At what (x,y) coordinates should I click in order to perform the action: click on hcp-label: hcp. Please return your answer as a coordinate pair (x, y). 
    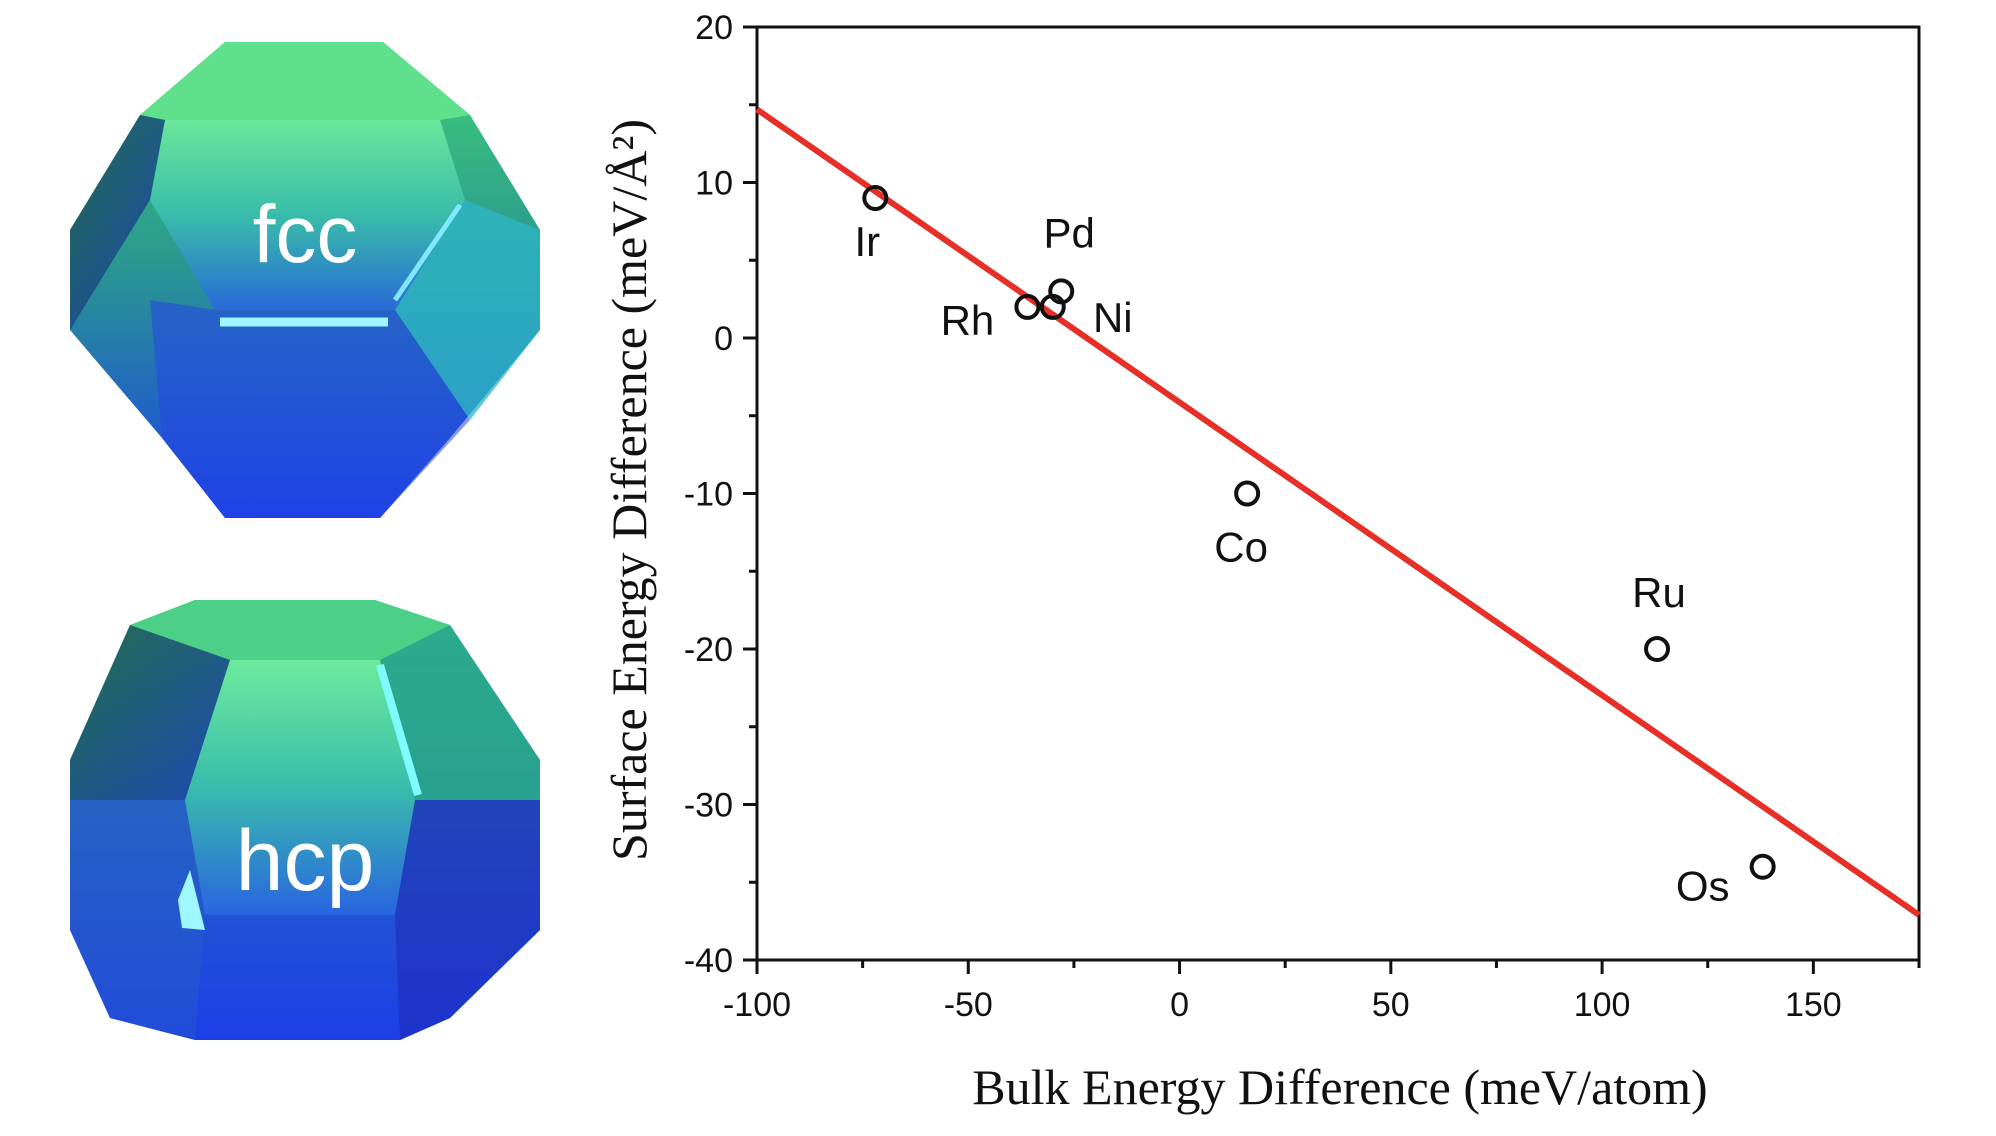
    Looking at the image, I should click on (305, 861).